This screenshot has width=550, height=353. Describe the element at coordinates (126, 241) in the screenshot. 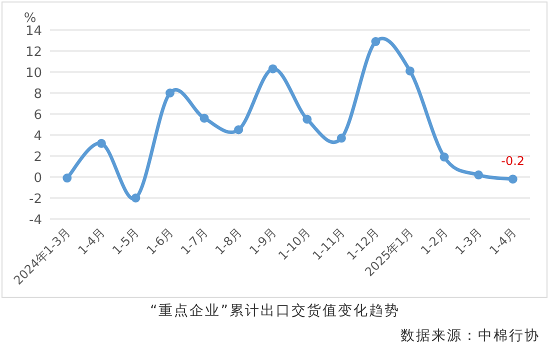

I see `x-tick-label: 1-5月` at that location.